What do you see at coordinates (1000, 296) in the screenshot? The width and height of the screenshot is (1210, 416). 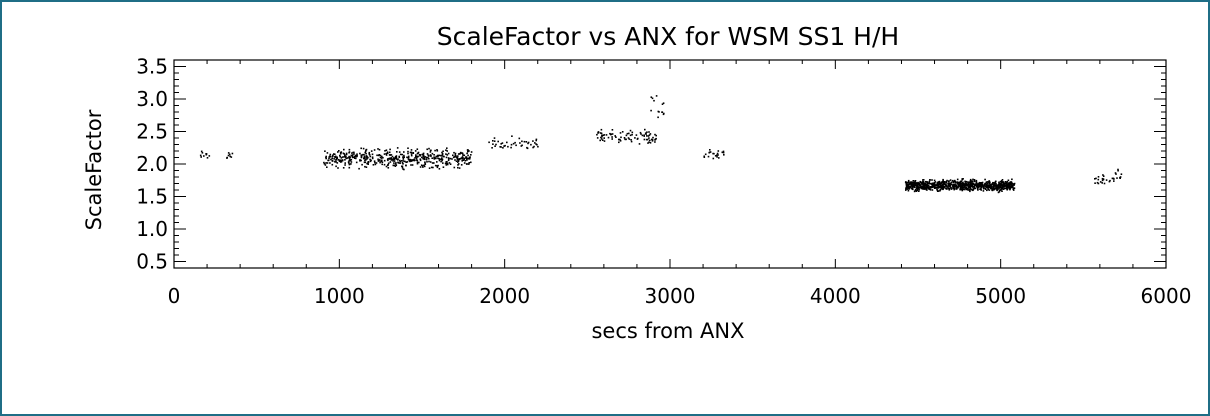 I see `x-tick-label: 5000` at bounding box center [1000, 296].